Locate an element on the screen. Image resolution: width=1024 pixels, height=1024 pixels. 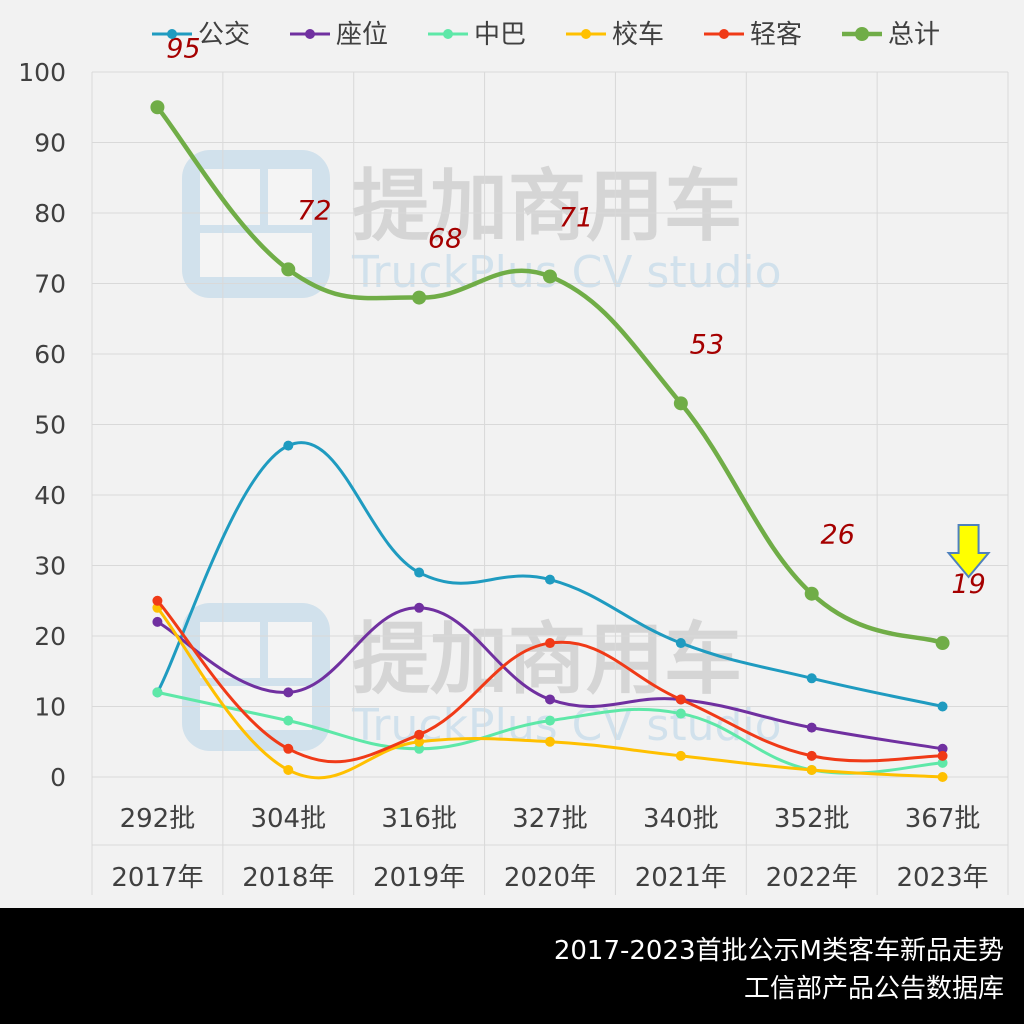
data-label: 53 is located at coordinates (707, 344).